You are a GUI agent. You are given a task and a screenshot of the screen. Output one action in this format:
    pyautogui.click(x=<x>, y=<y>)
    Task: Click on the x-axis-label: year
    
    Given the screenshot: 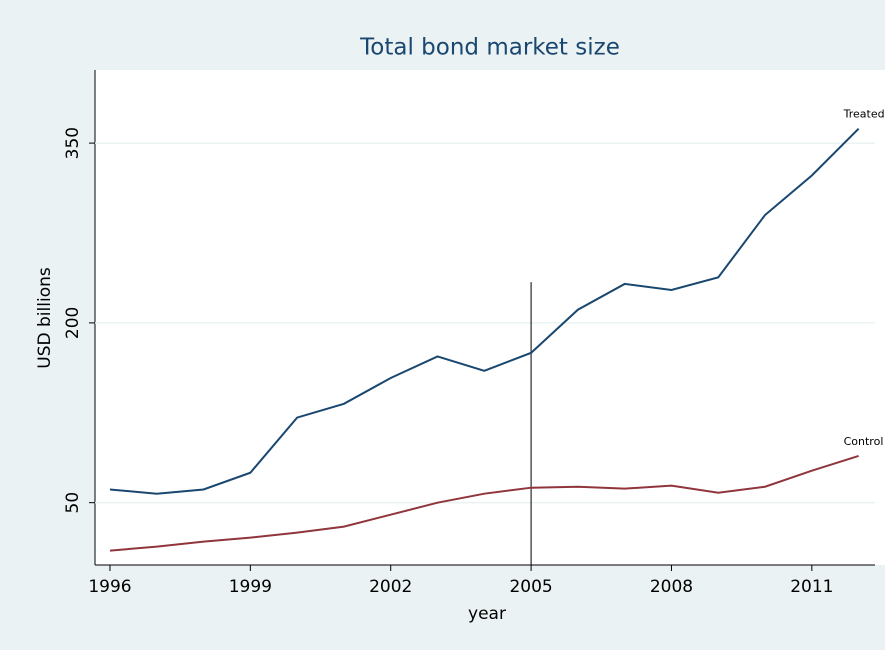 What is the action you would take?
    pyautogui.click(x=487, y=614)
    